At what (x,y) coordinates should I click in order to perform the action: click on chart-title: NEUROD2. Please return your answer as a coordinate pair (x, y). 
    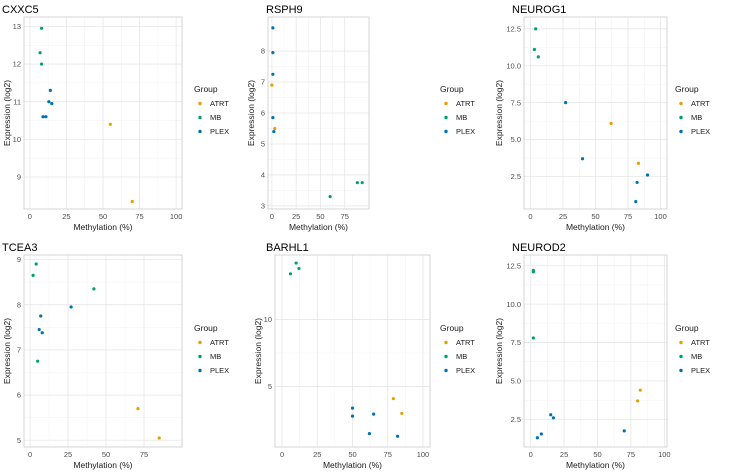
    Looking at the image, I should click on (539, 248).